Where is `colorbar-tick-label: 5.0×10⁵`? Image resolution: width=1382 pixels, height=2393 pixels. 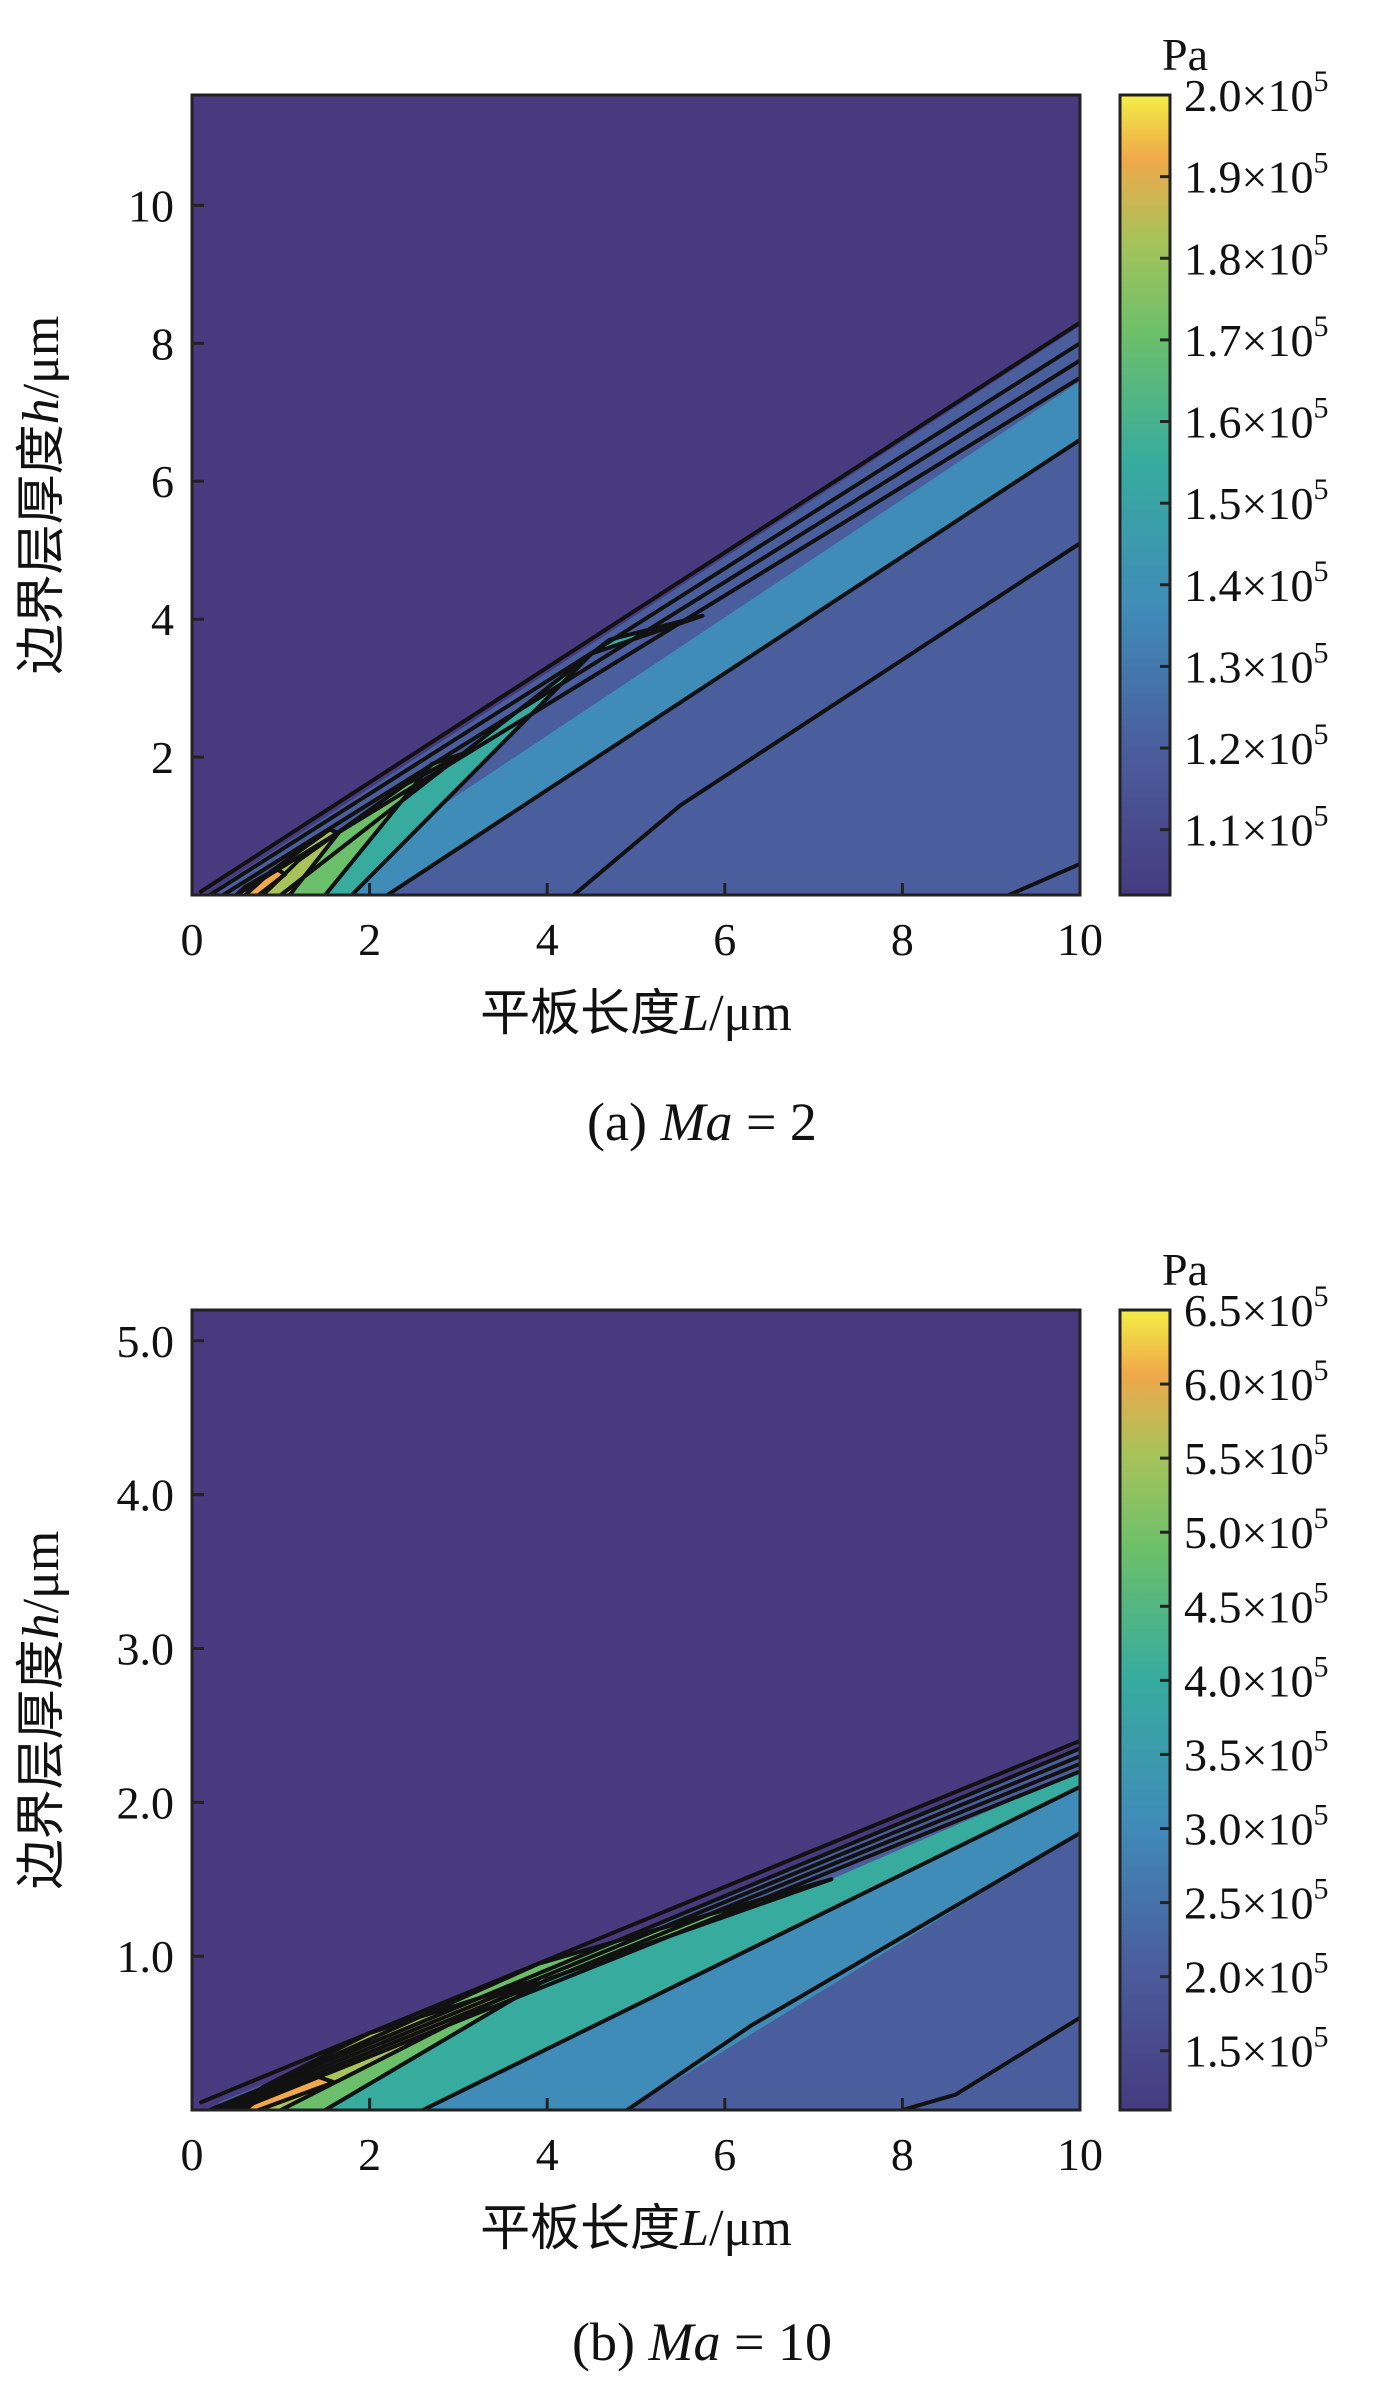 colorbar-tick-label: 5.0×10⁵ is located at coordinates (1256, 1530).